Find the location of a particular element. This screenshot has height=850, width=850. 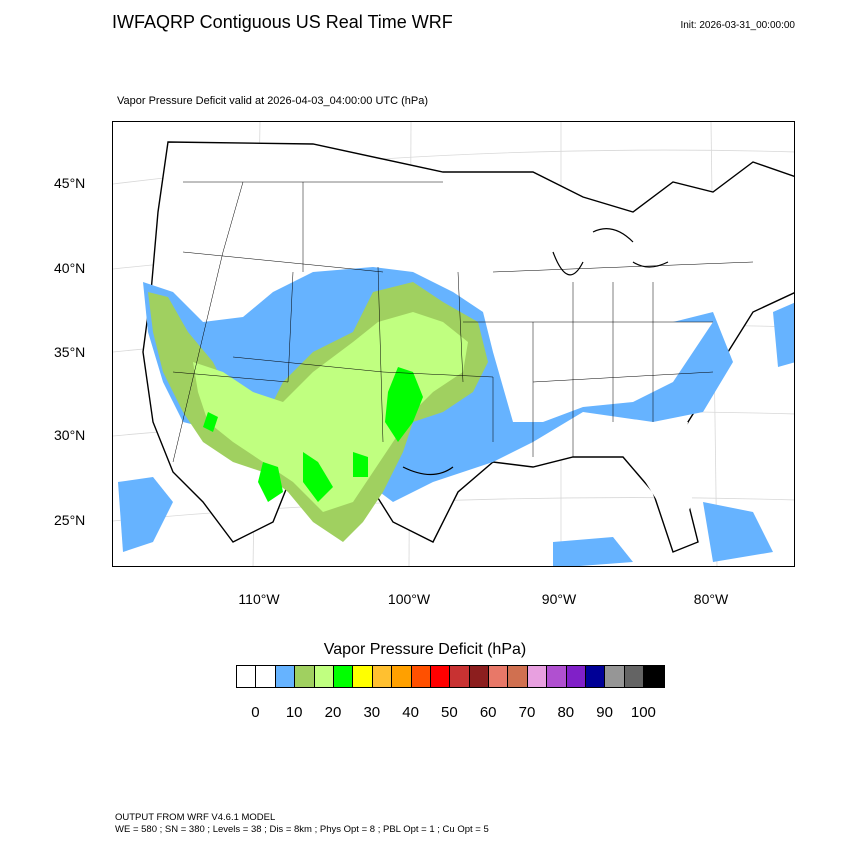

lon-label-100: 100°W is located at coordinates (409, 599).